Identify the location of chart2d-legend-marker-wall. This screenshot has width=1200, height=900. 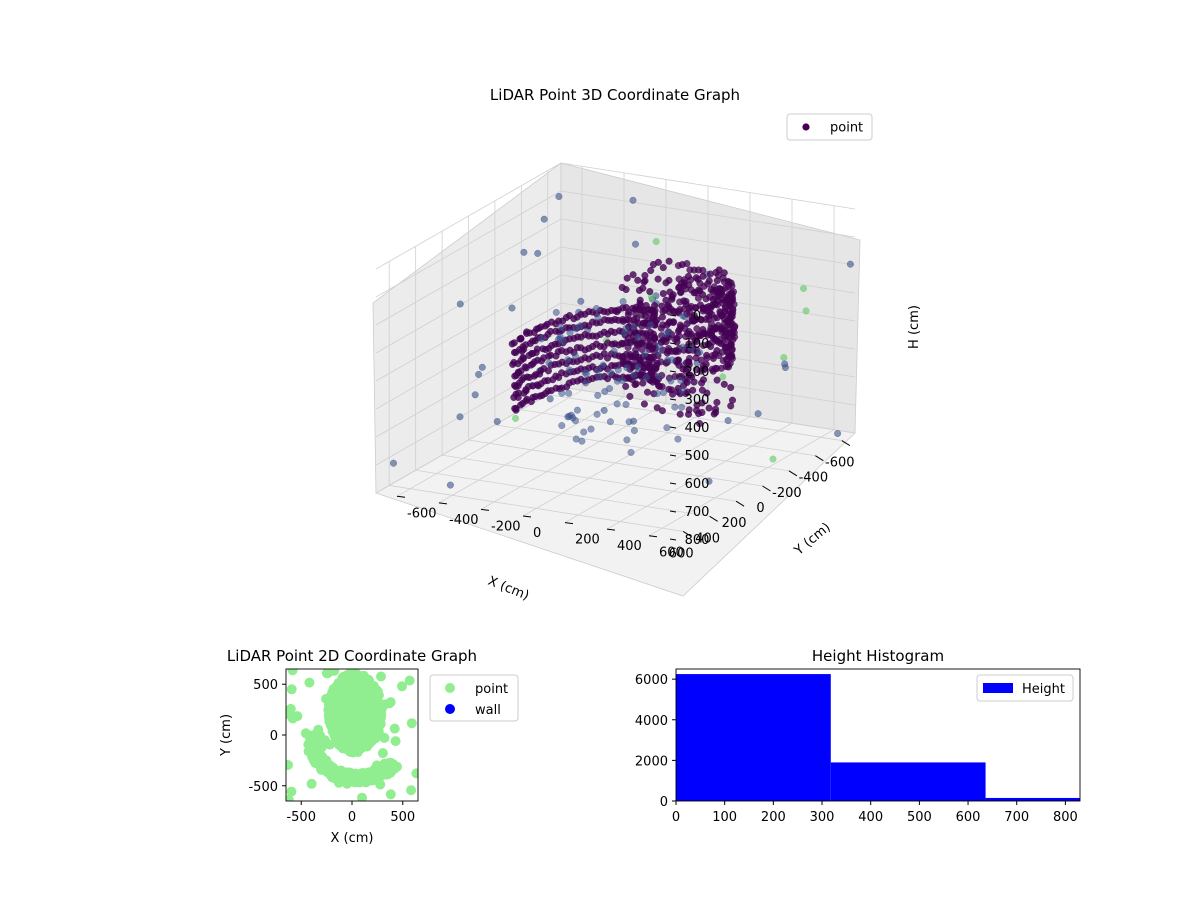
(450, 709).